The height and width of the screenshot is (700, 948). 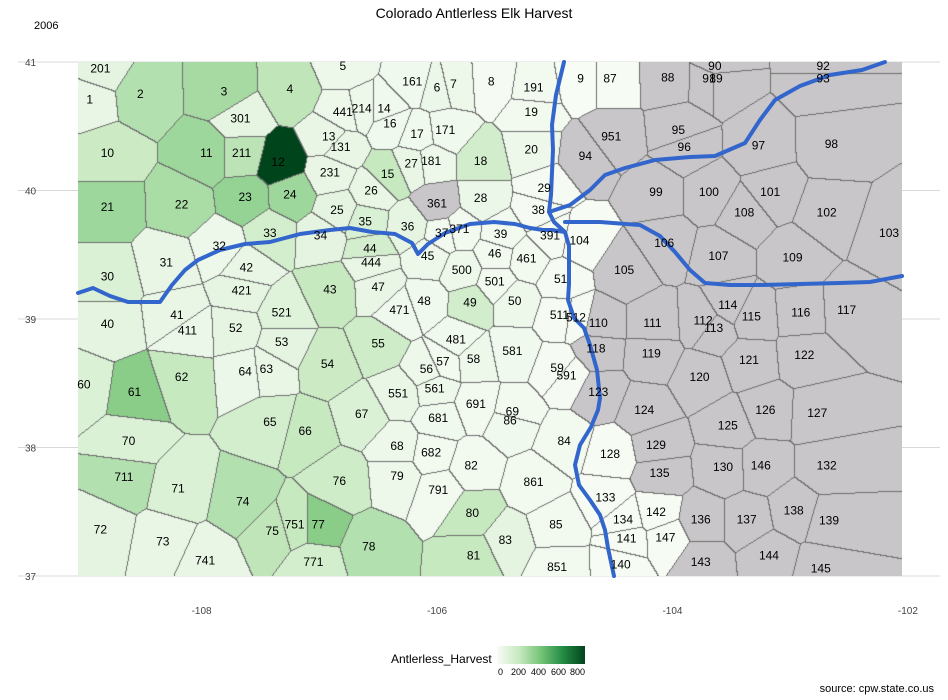 What do you see at coordinates (417, 134) in the screenshot?
I see `unit-label: 17` at bounding box center [417, 134].